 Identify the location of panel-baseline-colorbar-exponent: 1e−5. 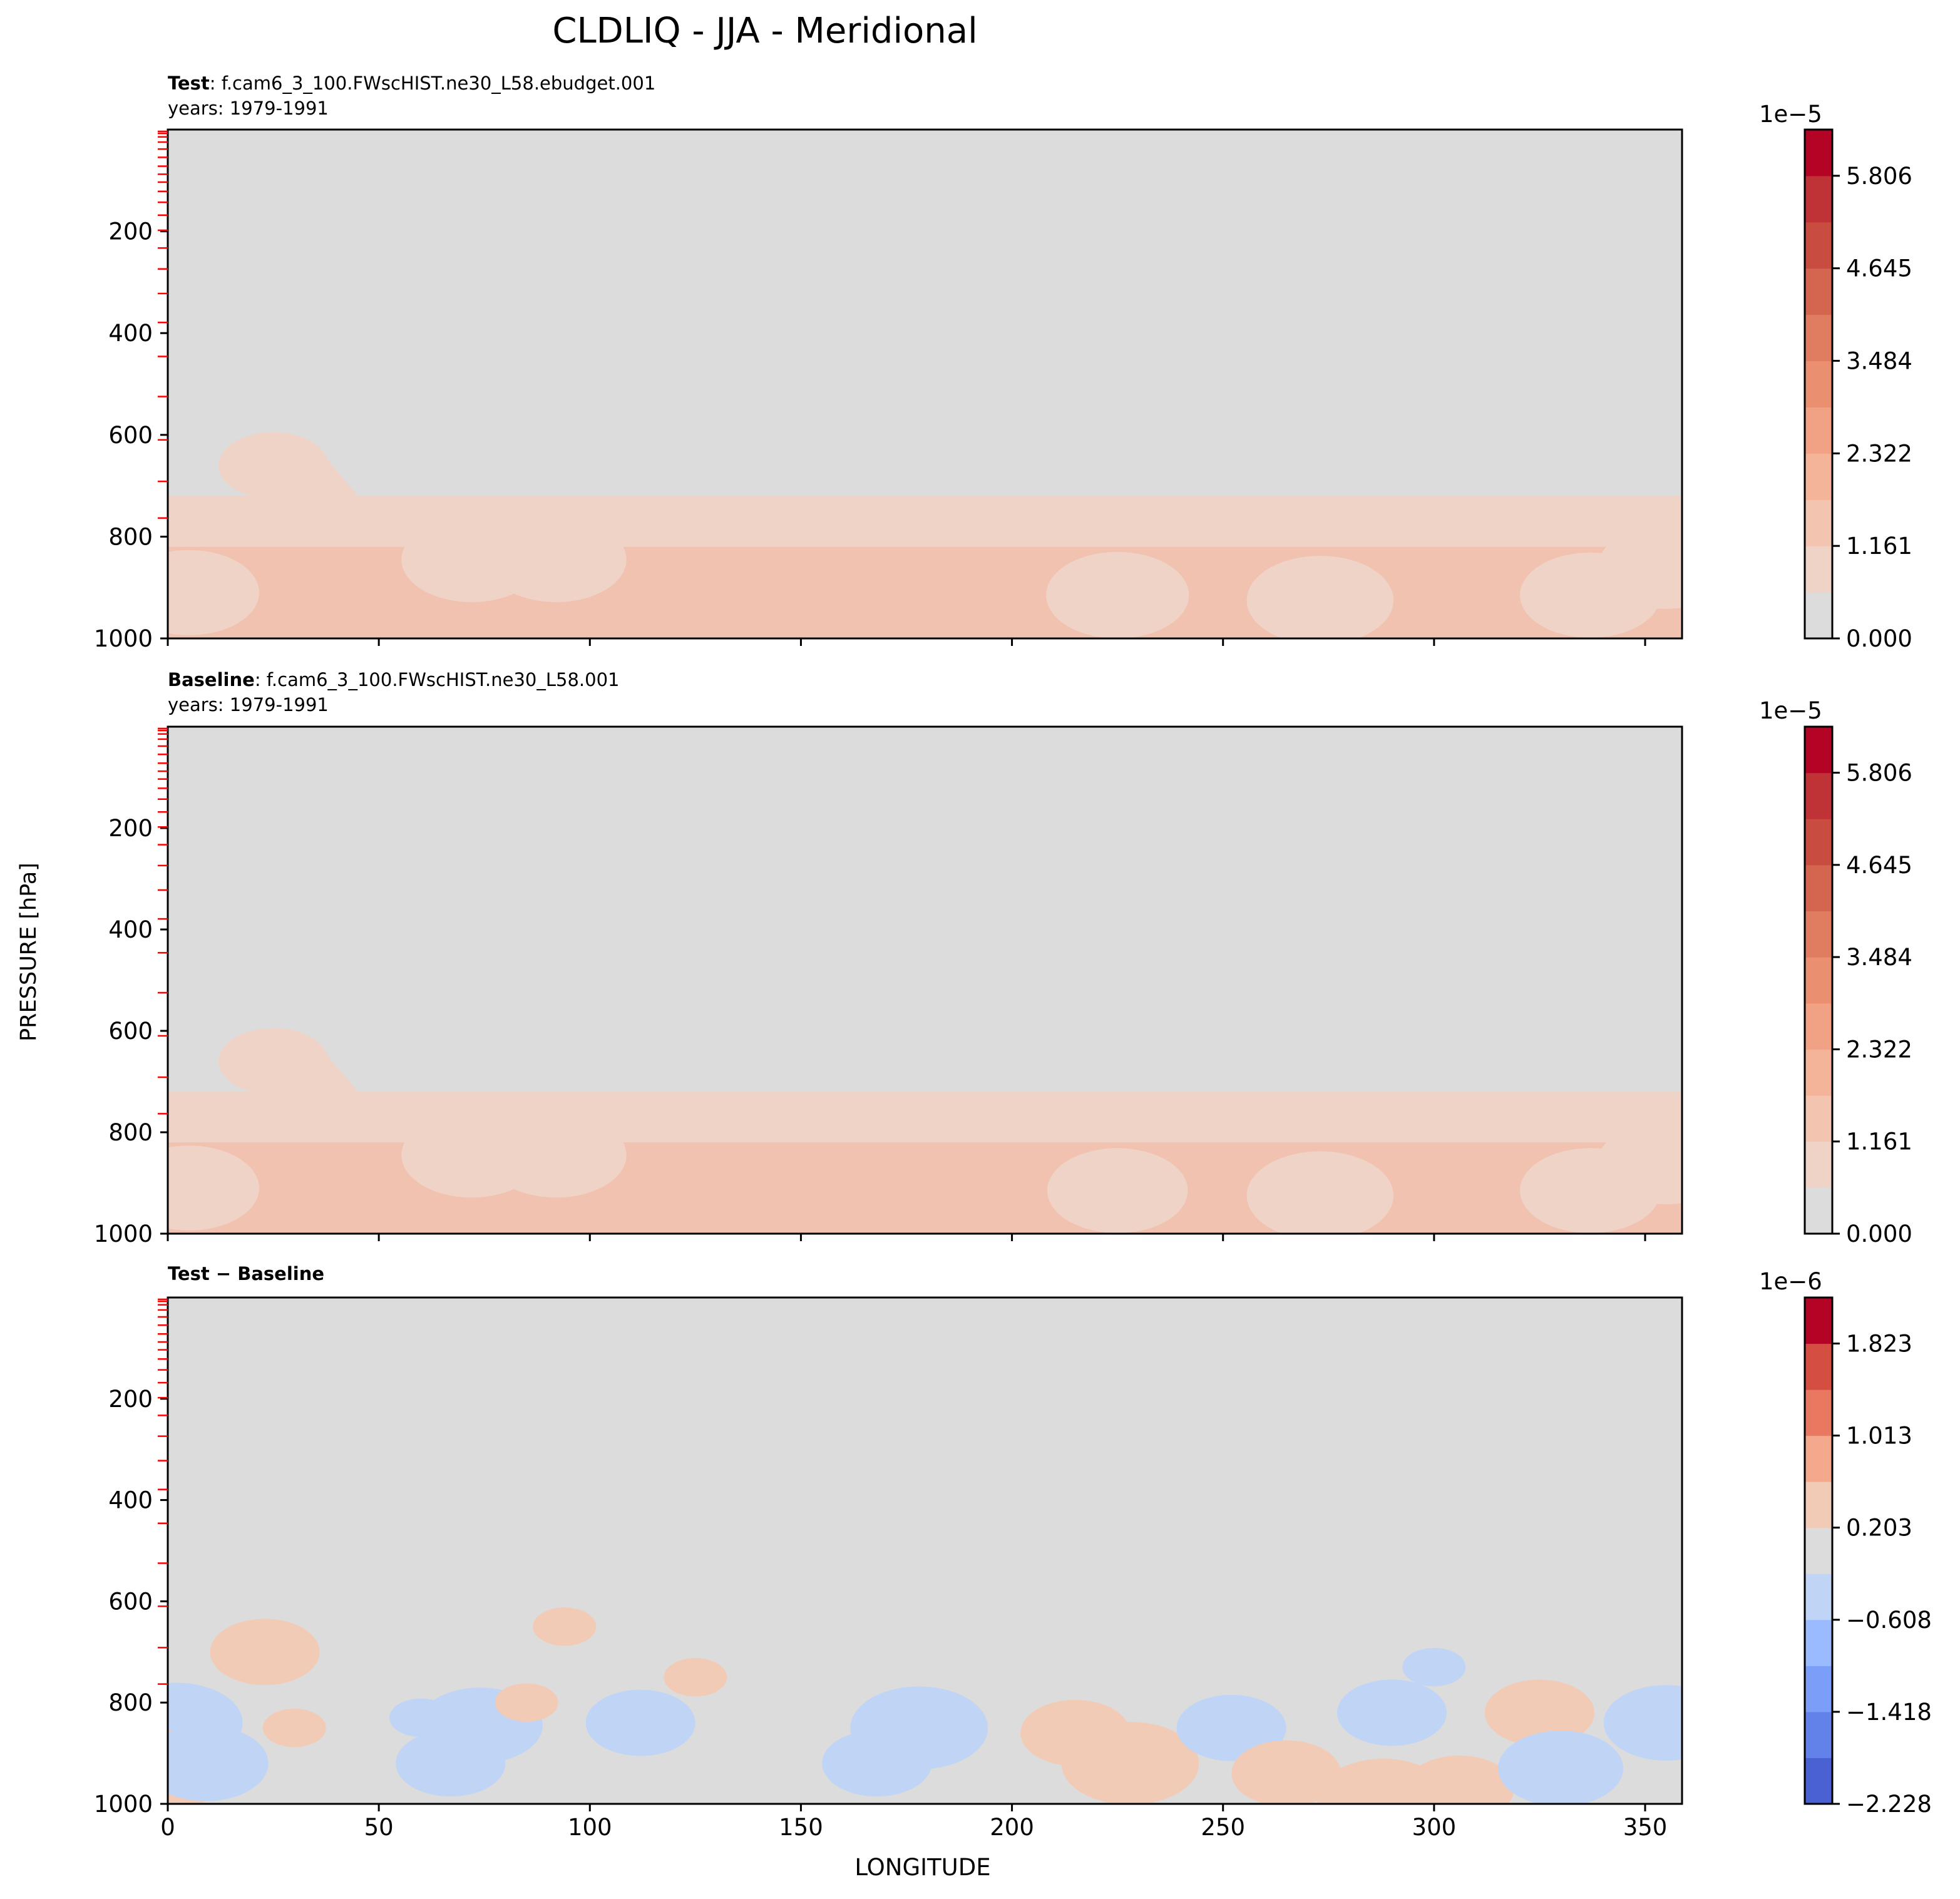
(1790, 710).